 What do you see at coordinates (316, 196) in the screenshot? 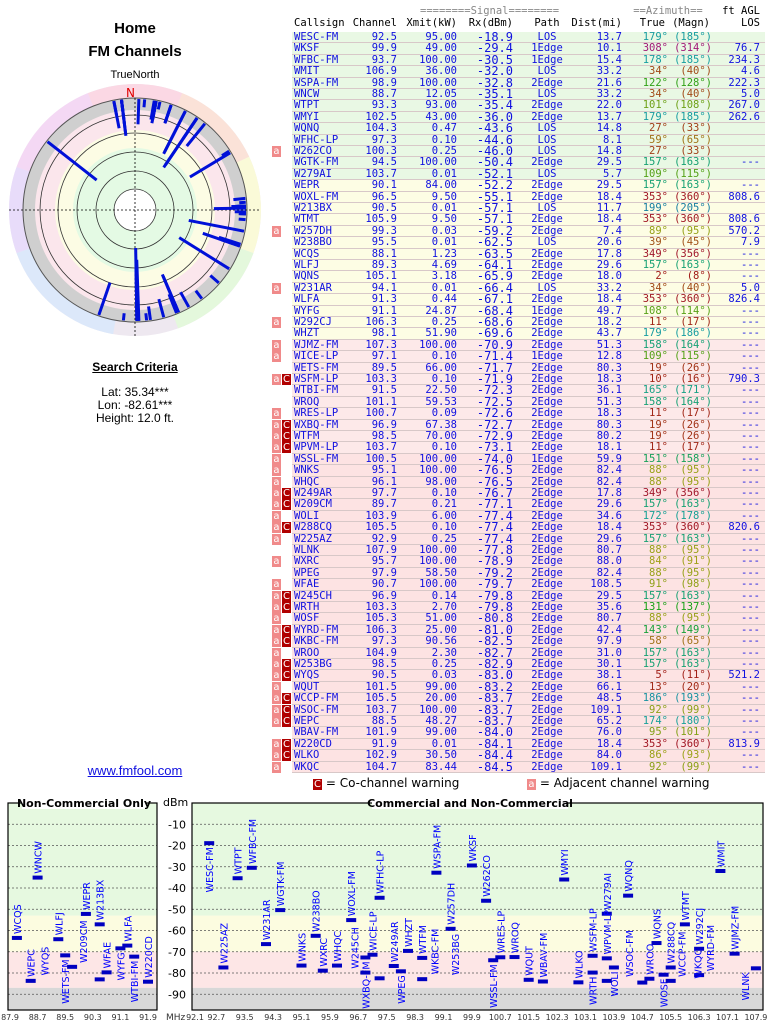
I see `callsign: WOXL-FM` at bounding box center [316, 196].